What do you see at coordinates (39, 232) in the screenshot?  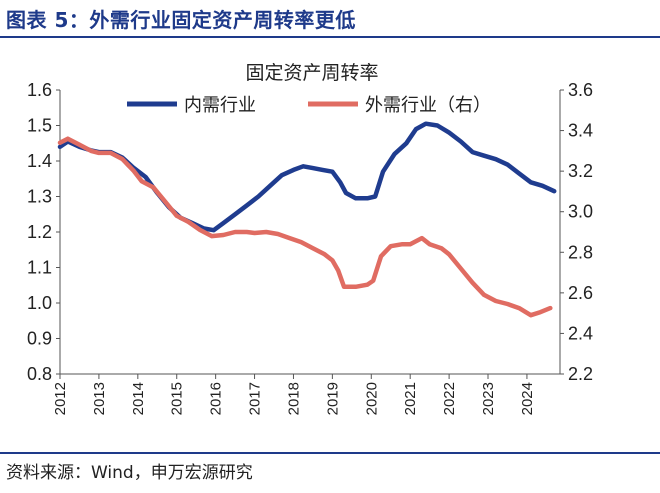 I see `y-tick-left-label: 1.2` at bounding box center [39, 232].